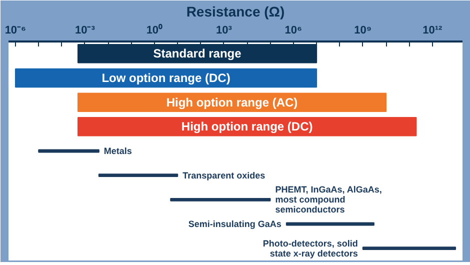 The width and height of the screenshot is (470, 265). Describe the element at coordinates (293, 30) in the screenshot. I see `x-tick-label: 10⁶` at that location.